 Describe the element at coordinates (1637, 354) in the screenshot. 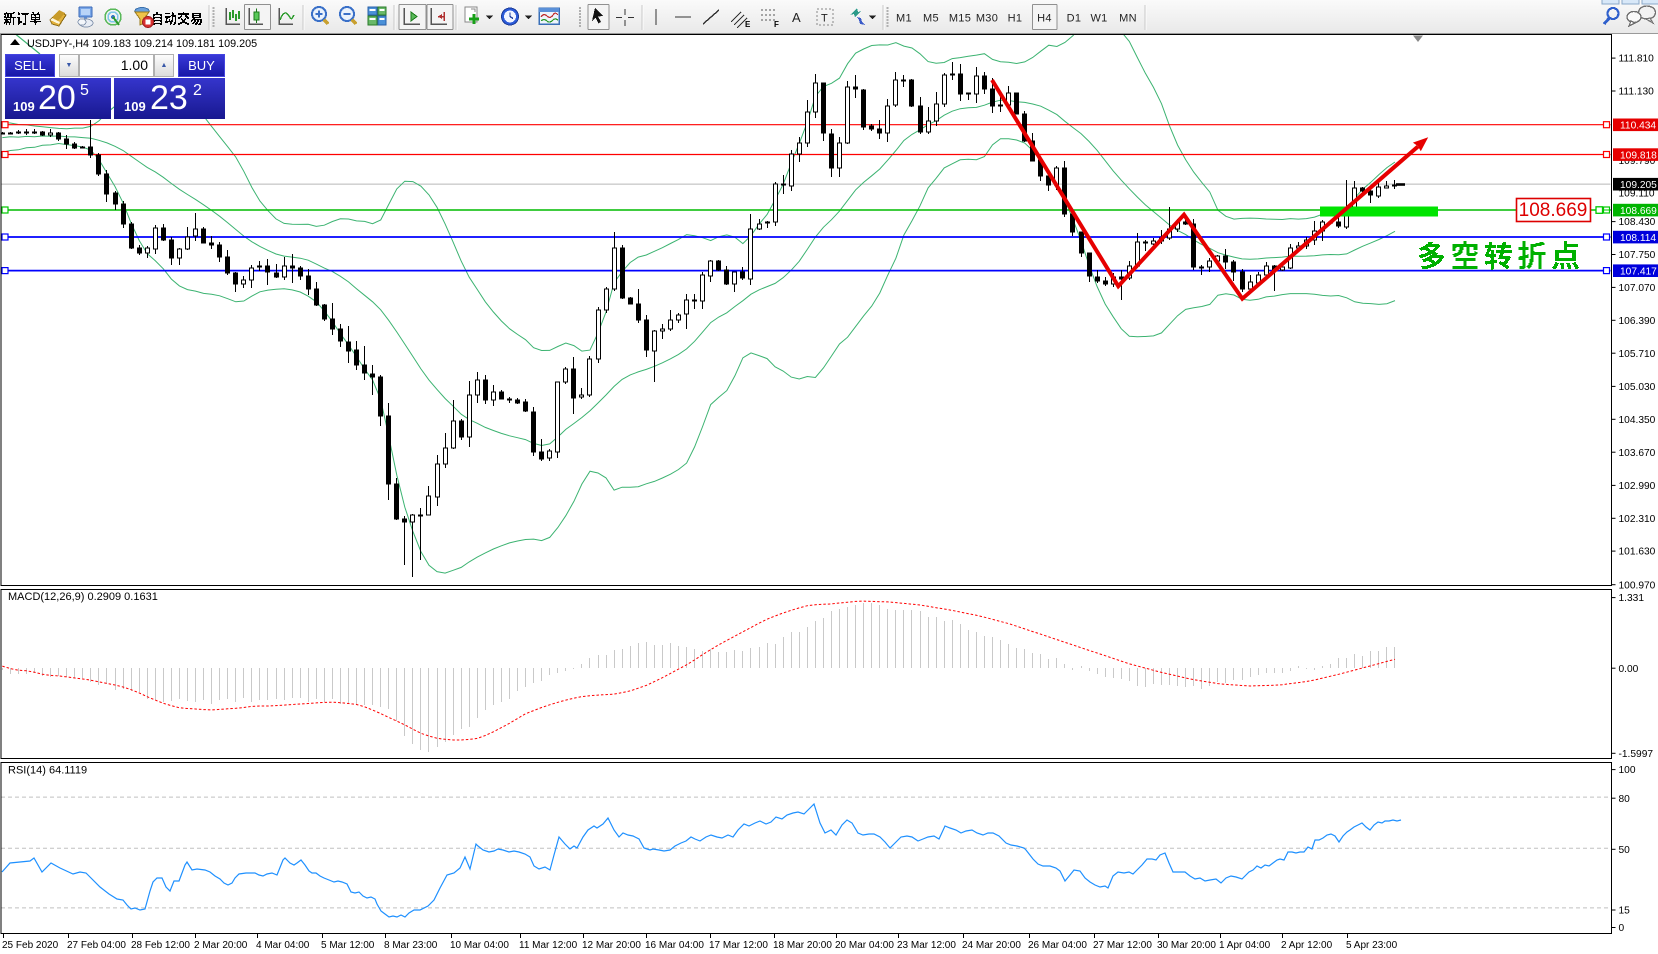

I see `svg-text: 105.710` at that location.